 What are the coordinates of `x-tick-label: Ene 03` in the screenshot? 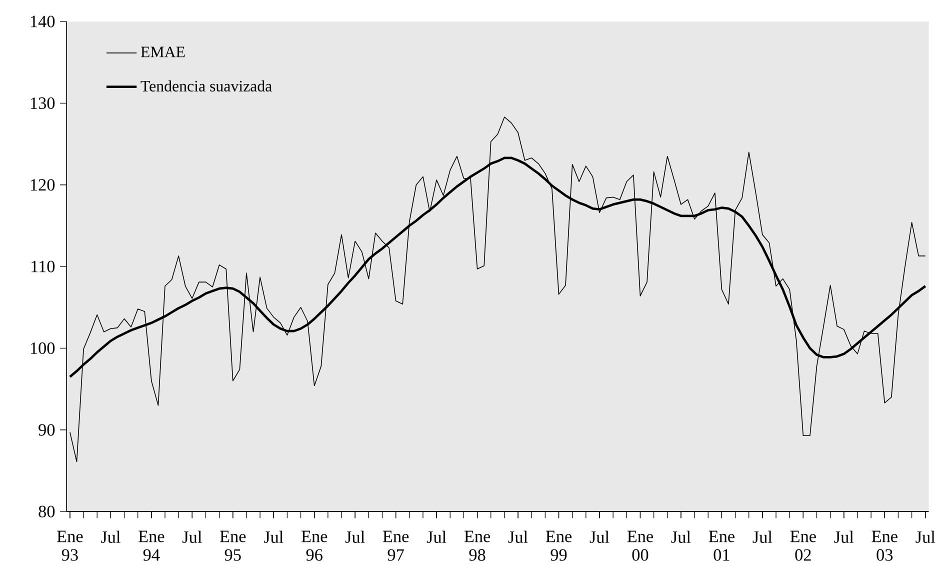 It's located at (885, 545).